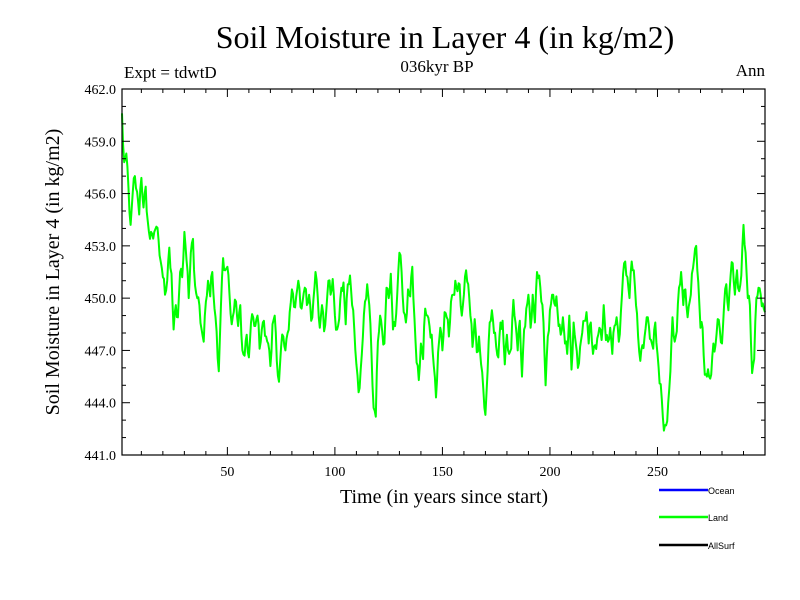  What do you see at coordinates (721, 546) in the screenshot?
I see `legend-label-allsurf: AllSurf` at bounding box center [721, 546].